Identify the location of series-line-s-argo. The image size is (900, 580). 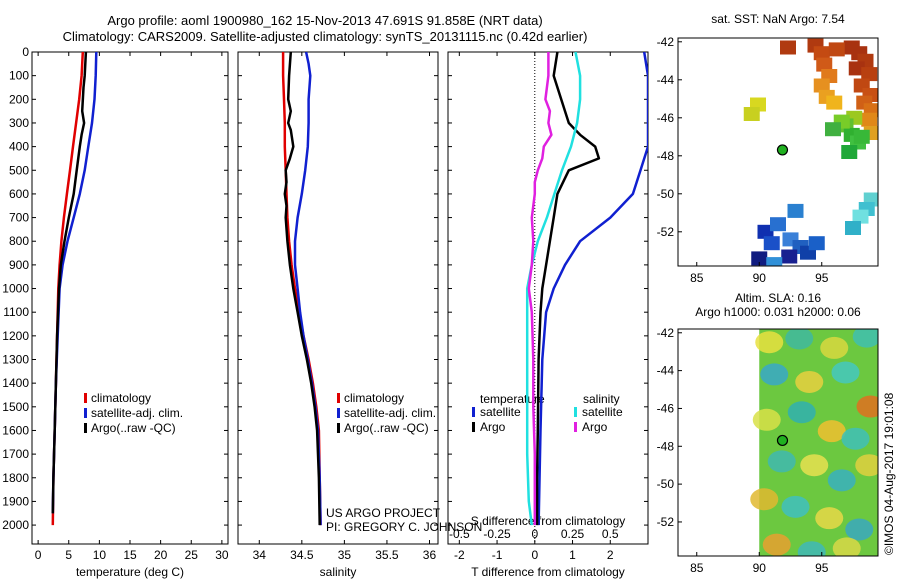
(540, 289).